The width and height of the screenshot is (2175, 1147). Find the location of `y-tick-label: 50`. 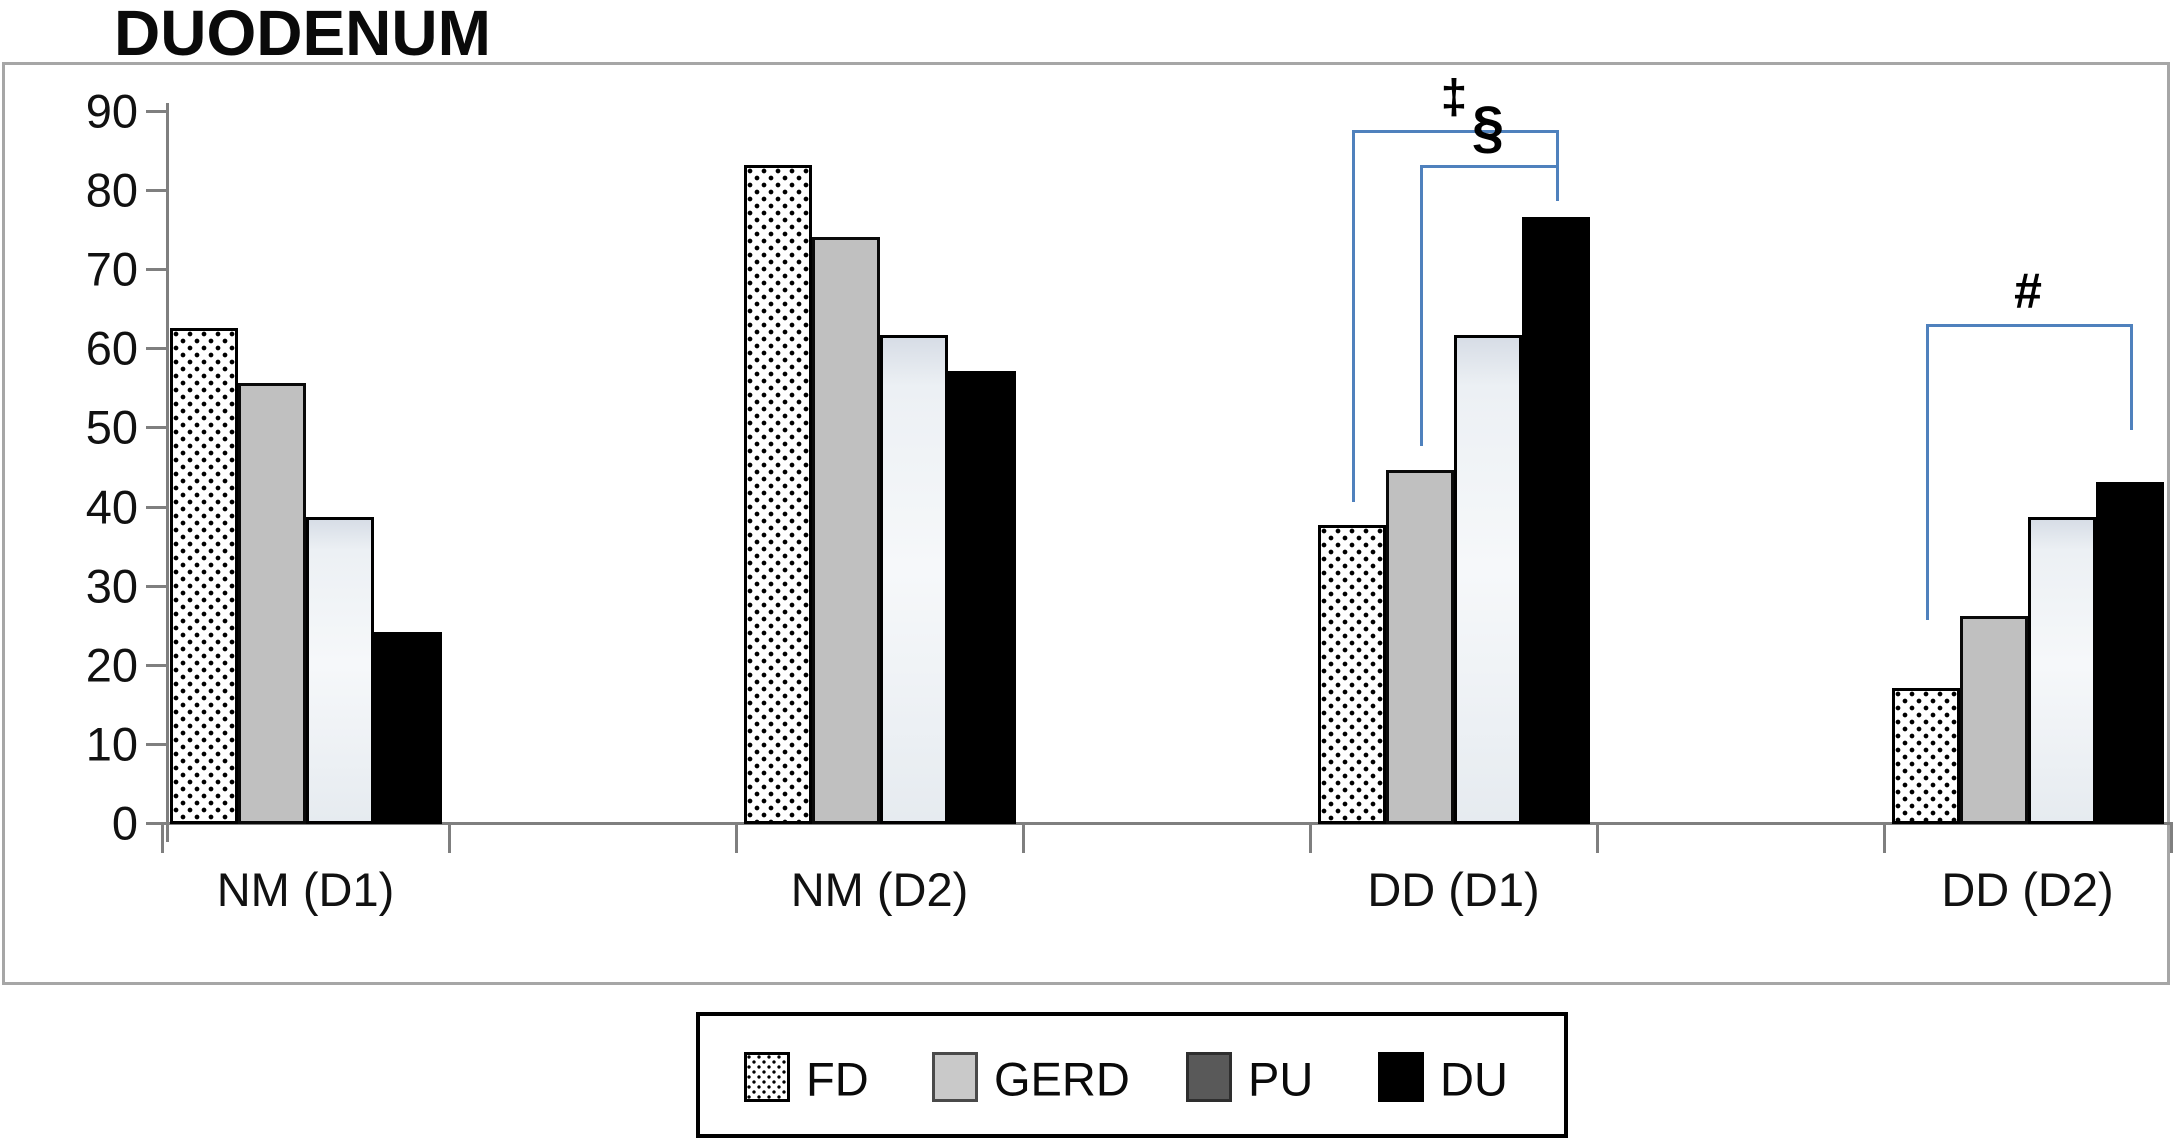

y-tick-label: 50 is located at coordinates (111, 427).